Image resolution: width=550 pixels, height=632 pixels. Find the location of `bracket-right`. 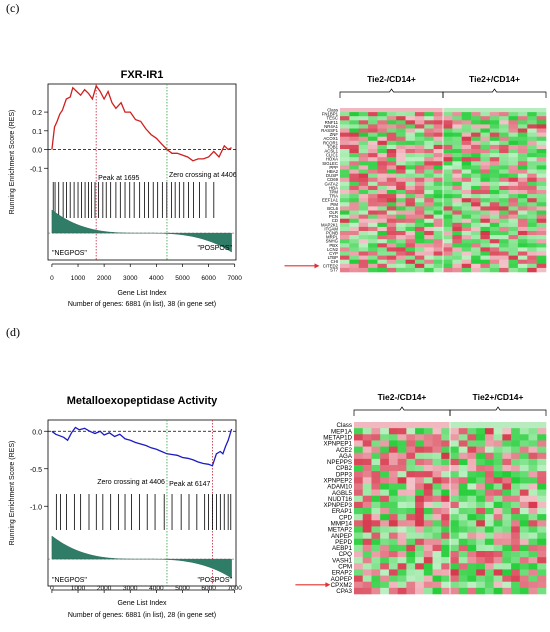

bracket-right is located at coordinates (498, 411).